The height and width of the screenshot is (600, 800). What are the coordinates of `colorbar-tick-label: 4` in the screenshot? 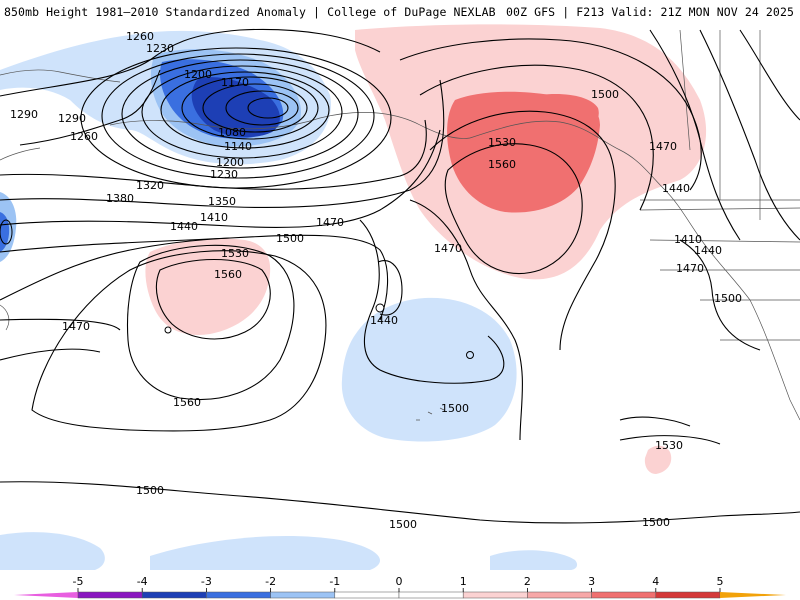 It's located at (655, 581).